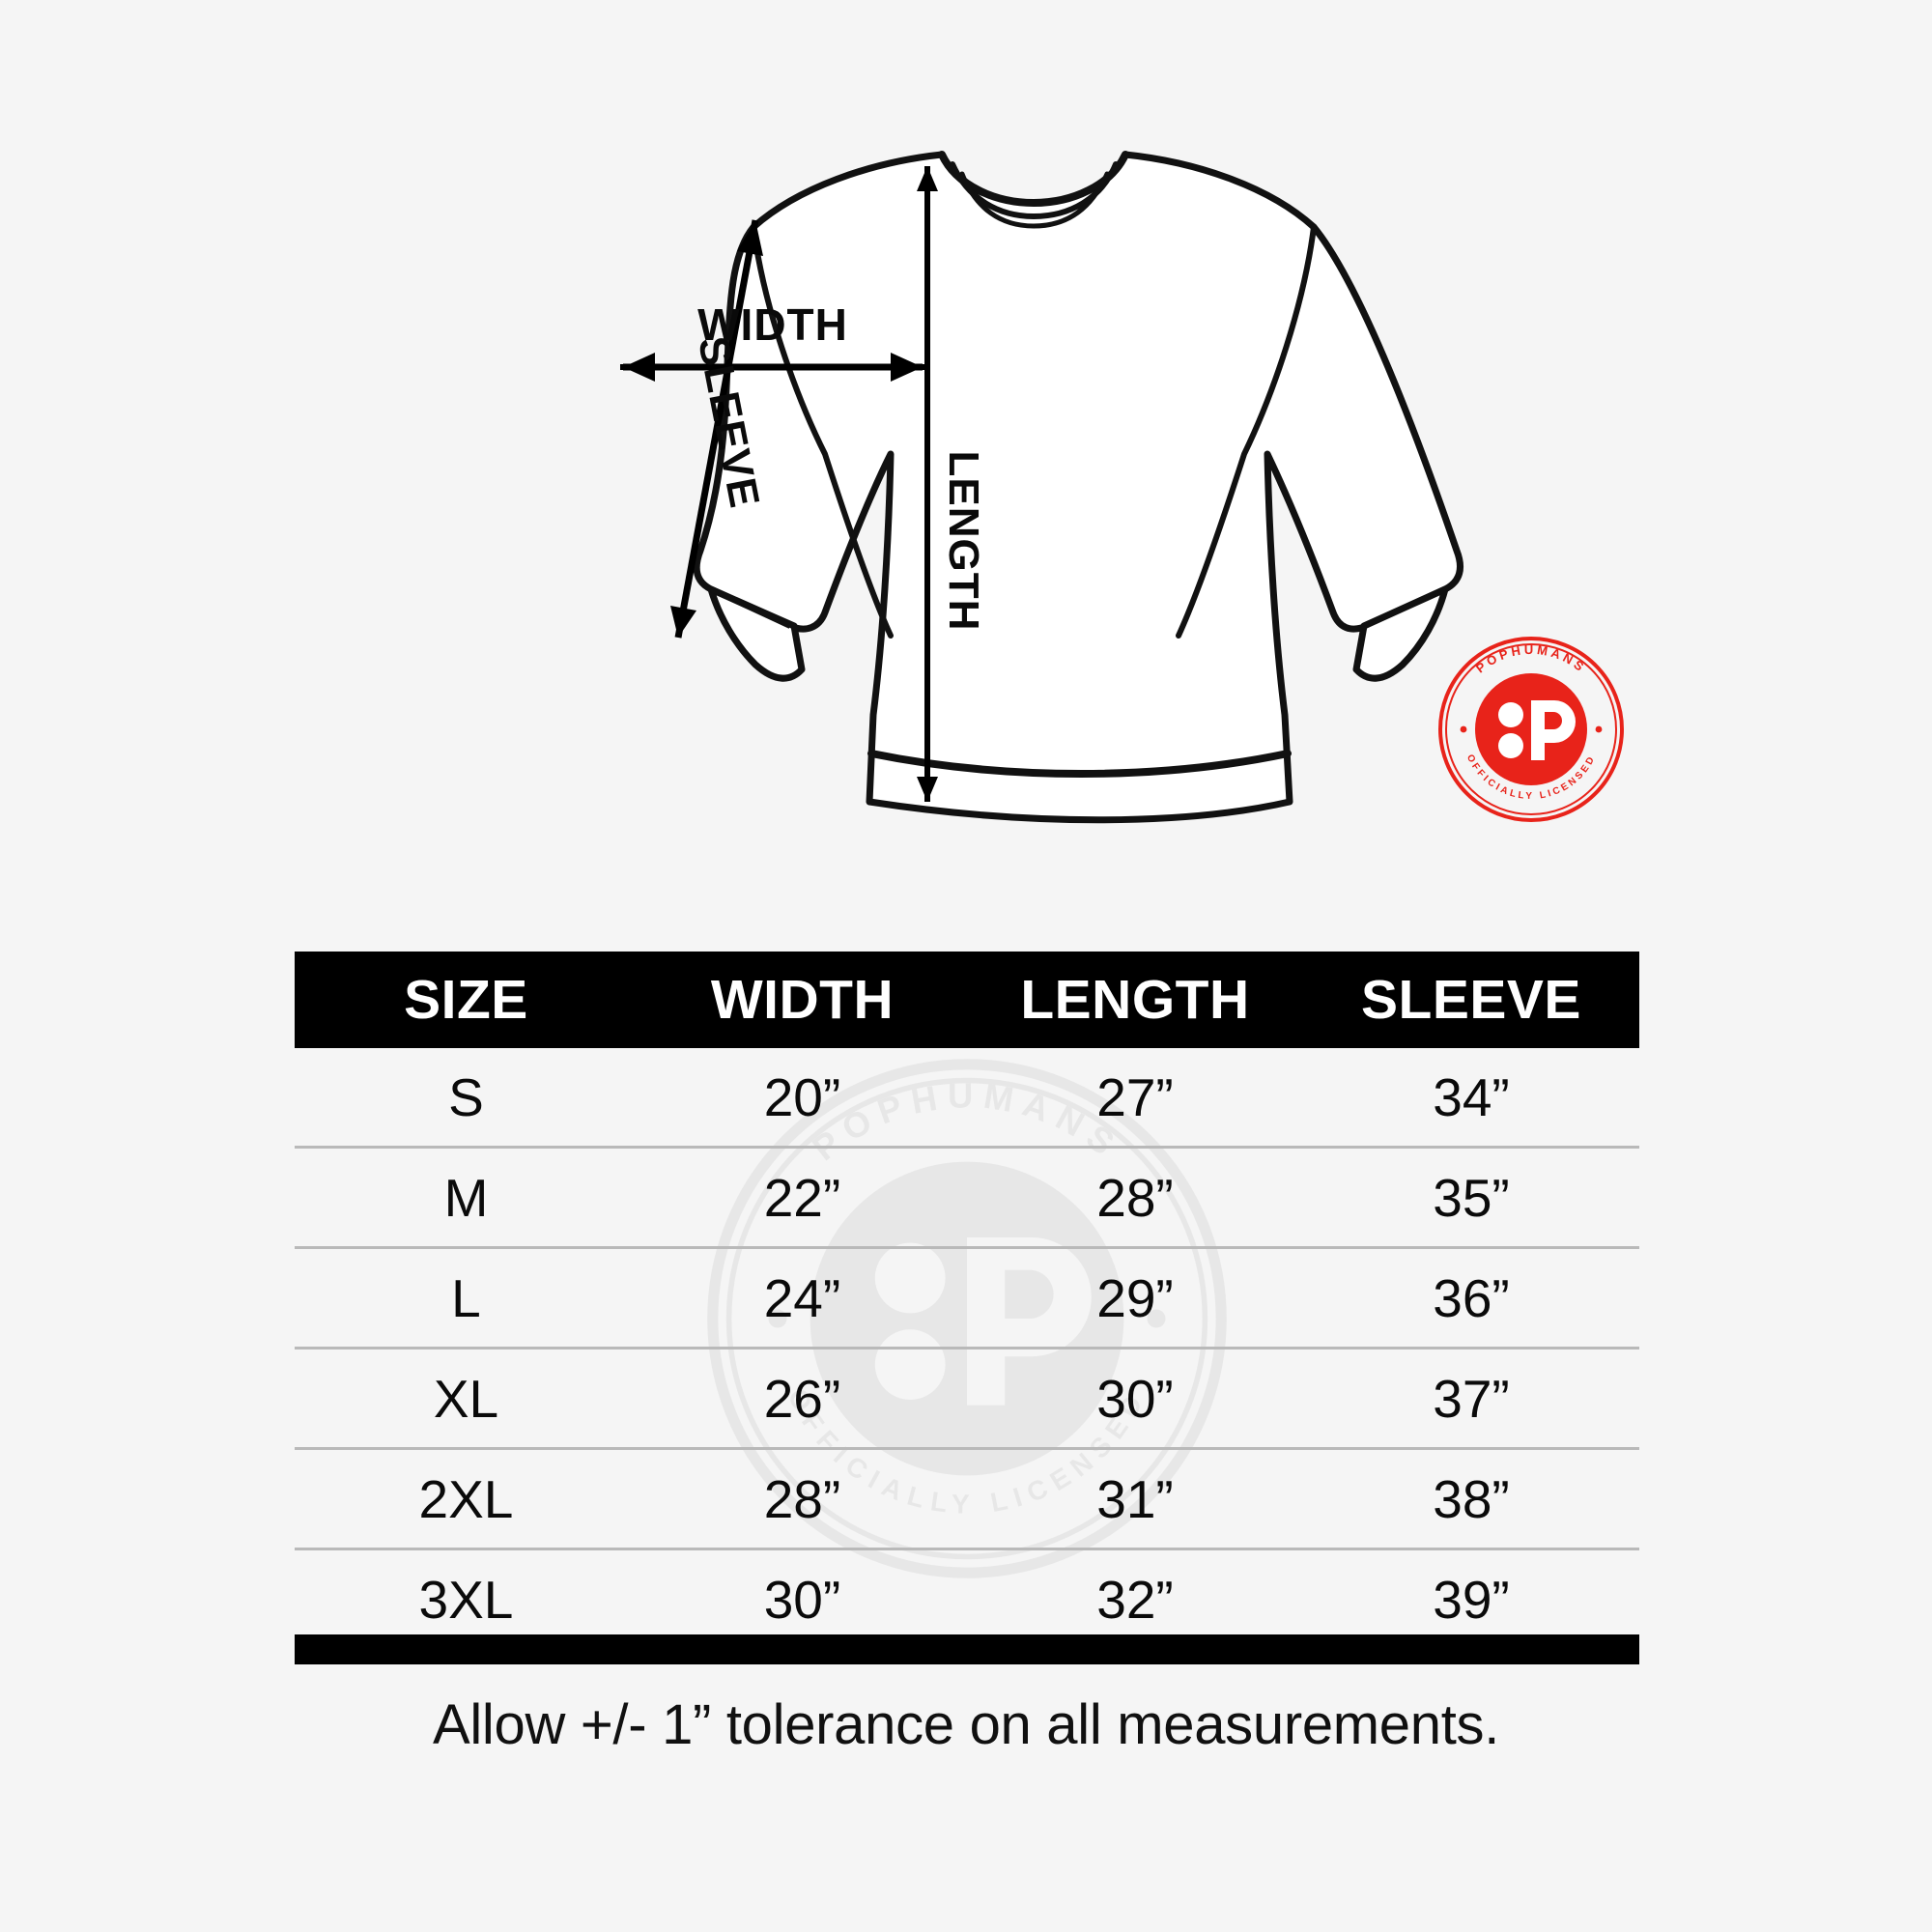 The width and height of the screenshot is (1932, 1932). What do you see at coordinates (1470, 1399) in the screenshot?
I see `cell-sleeve: 37”` at bounding box center [1470, 1399].